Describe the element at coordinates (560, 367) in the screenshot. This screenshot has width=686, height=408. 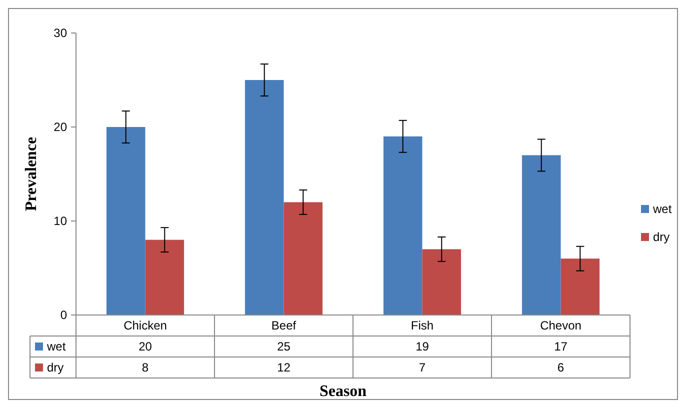
I see `data-label: 6` at that location.